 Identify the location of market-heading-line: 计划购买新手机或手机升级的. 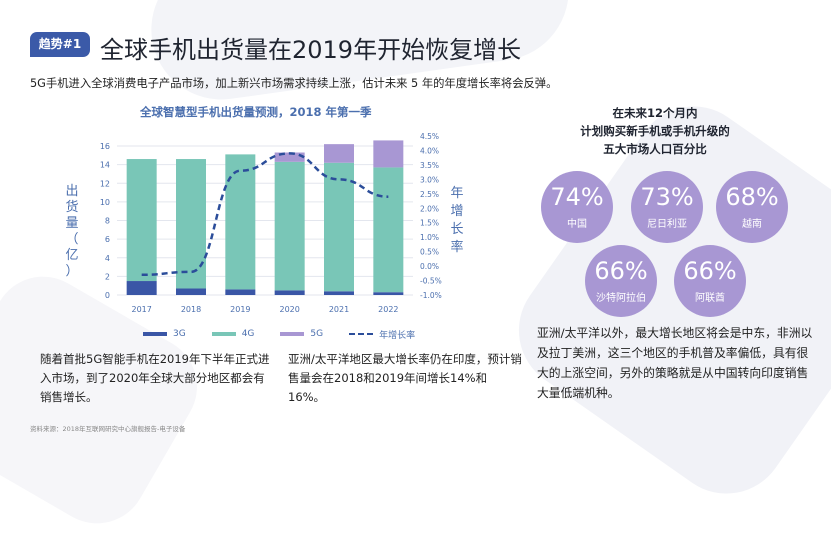
(655, 131).